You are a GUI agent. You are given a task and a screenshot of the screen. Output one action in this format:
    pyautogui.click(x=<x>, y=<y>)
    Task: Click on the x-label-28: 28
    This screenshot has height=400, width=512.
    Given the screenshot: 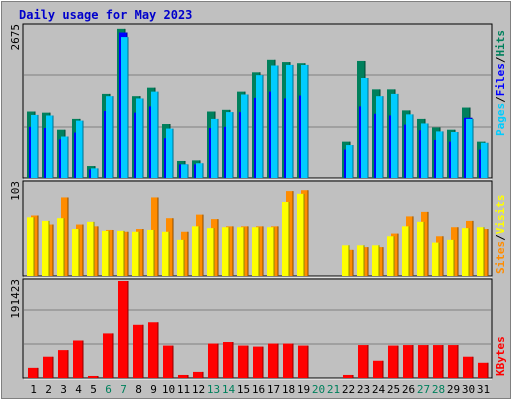 What is the action you would take?
    pyautogui.click(x=438, y=389)
    